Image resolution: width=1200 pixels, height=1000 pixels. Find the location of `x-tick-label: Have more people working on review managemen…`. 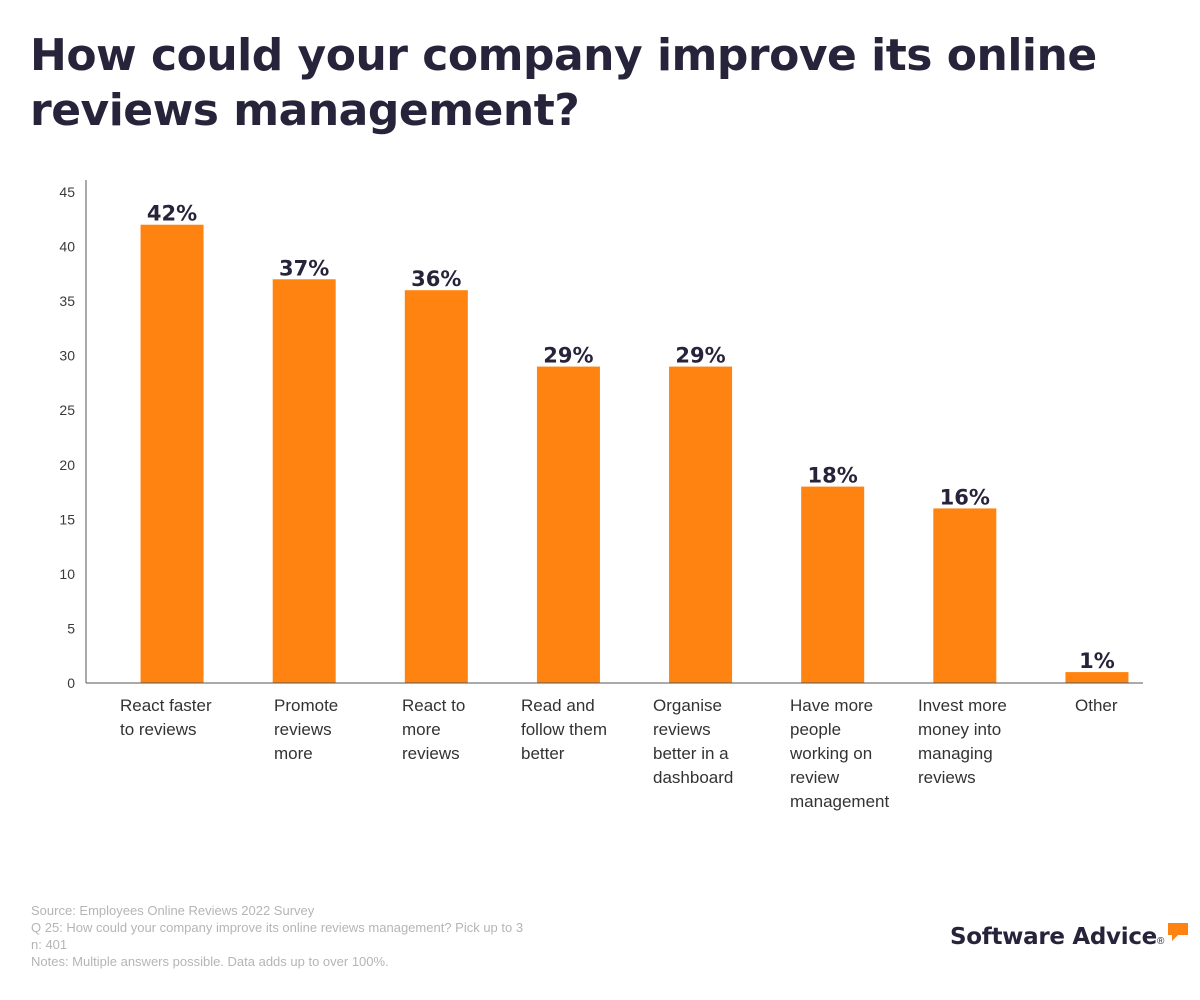

x-tick-label: Have more people working on review managemen… is located at coordinates (839, 753).